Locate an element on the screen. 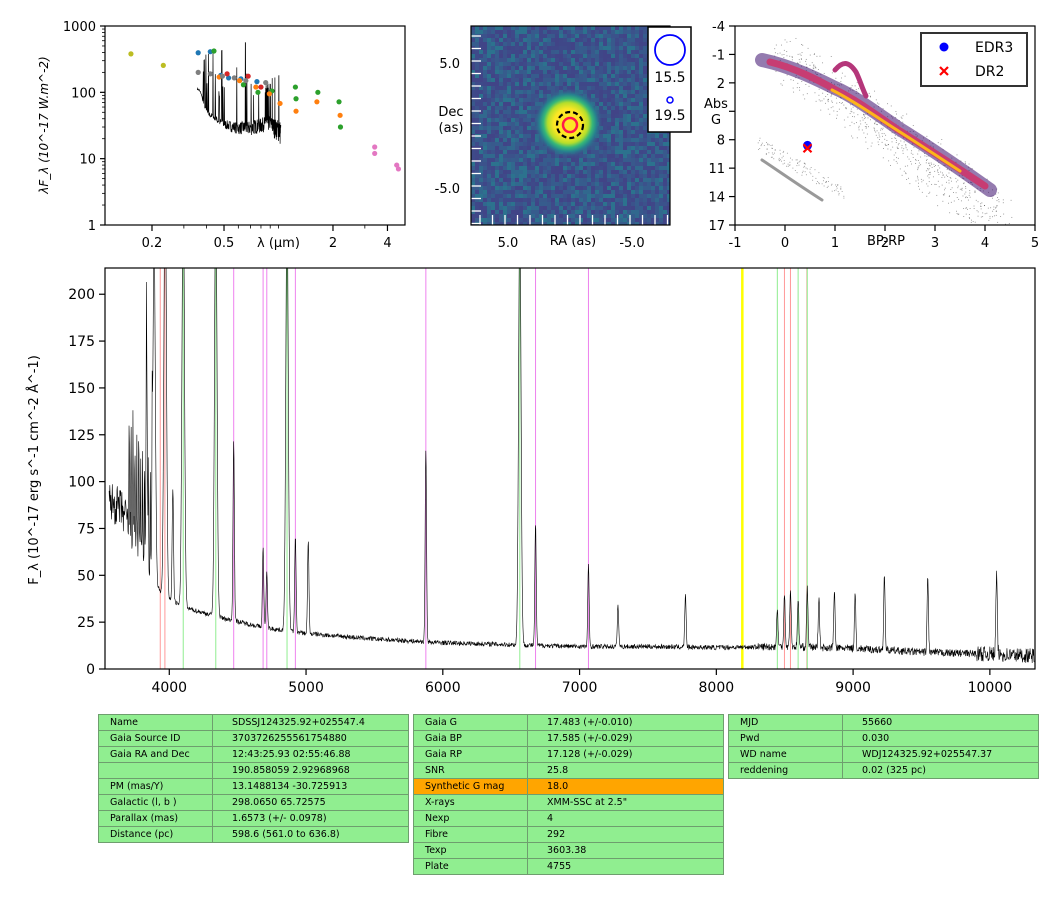 The height and width of the screenshot is (902, 1060). info-value: 0.02 (325 pc) is located at coordinates (940, 770).